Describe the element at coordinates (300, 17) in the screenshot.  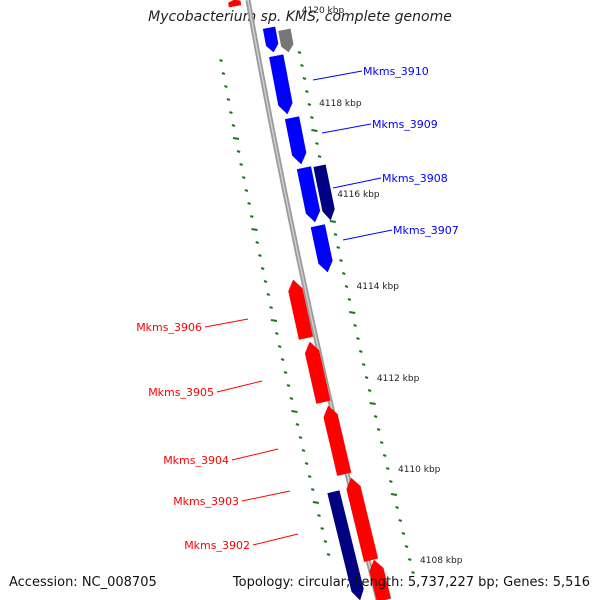
I see `map-title: Mycobacterium sp. KMS, complete genome` at that location.